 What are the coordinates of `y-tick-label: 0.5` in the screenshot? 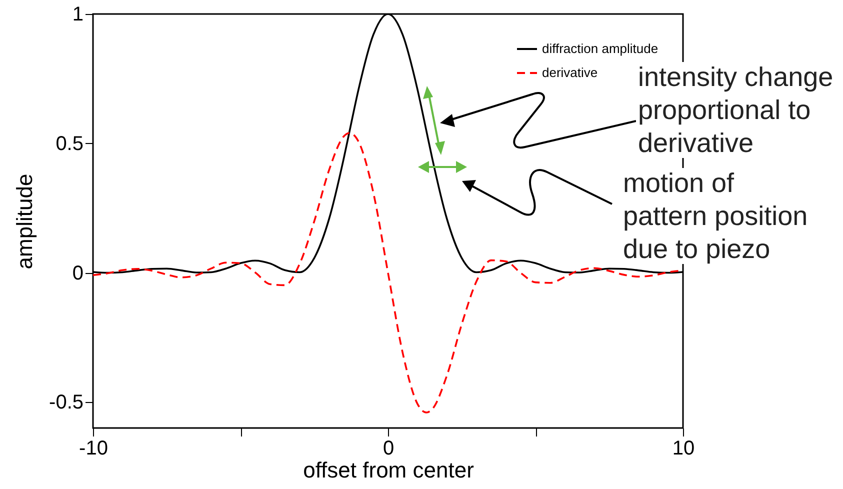 It's located at (70, 143).